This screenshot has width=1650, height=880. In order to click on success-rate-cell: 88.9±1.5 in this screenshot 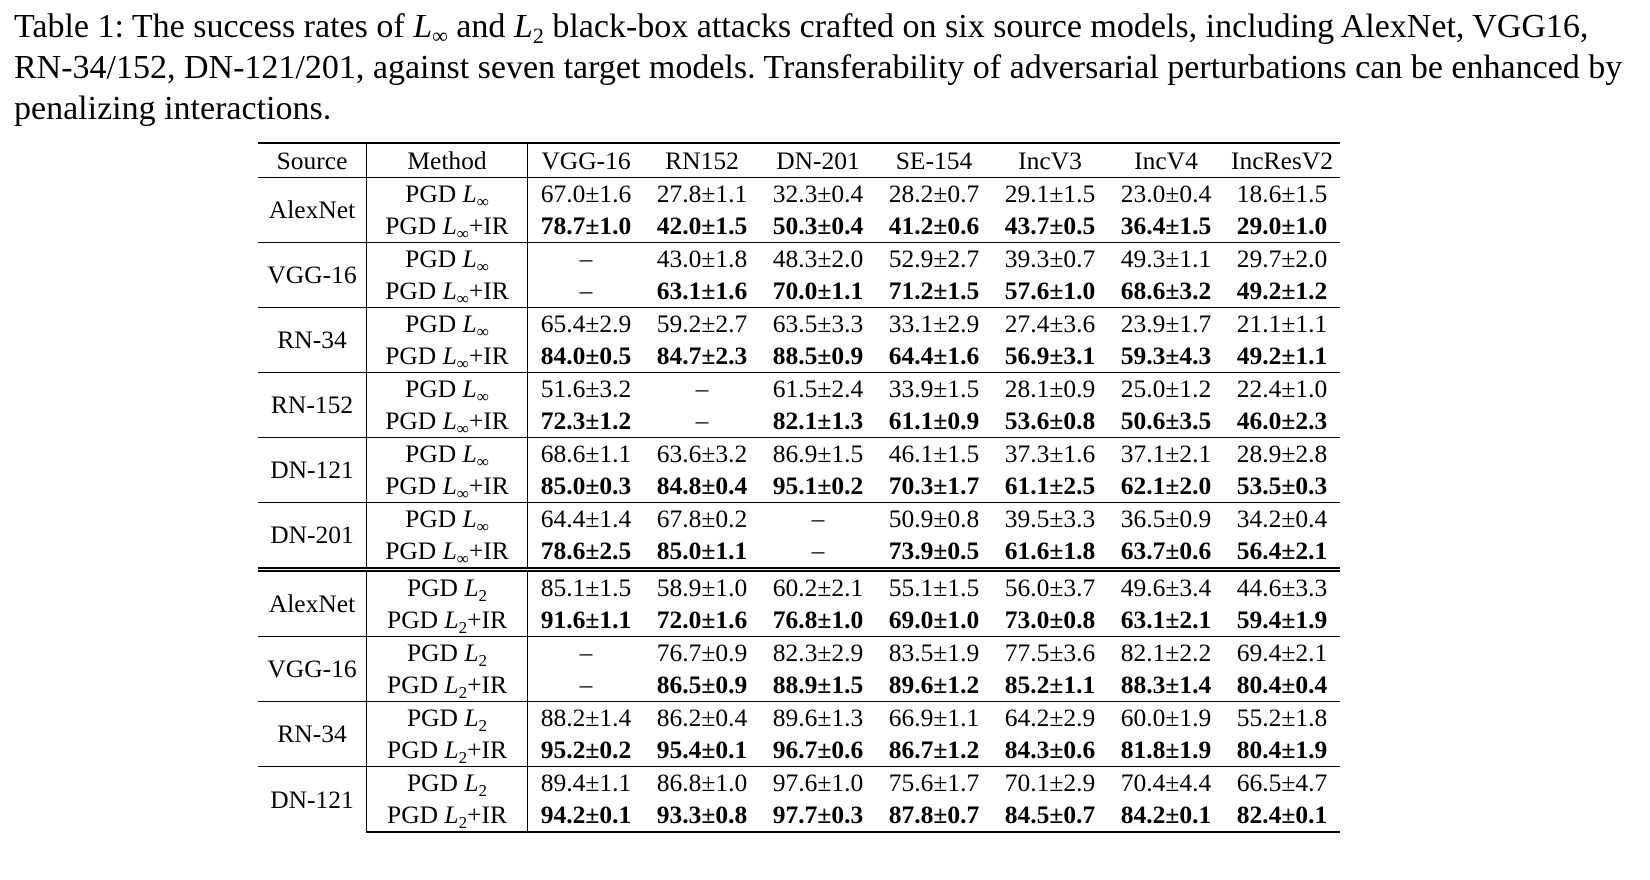, I will do `click(818, 684)`.